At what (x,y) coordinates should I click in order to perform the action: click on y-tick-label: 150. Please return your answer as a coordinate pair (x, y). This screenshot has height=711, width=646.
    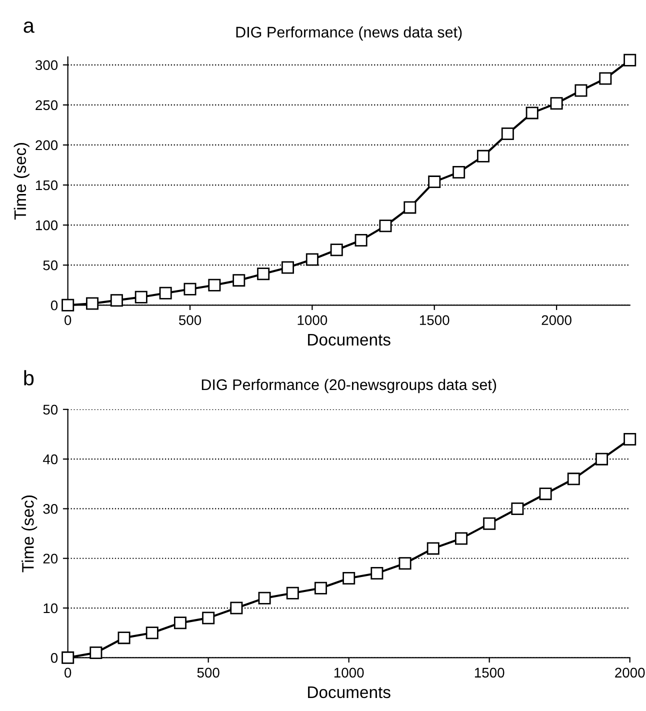
    Looking at the image, I should click on (47, 185).